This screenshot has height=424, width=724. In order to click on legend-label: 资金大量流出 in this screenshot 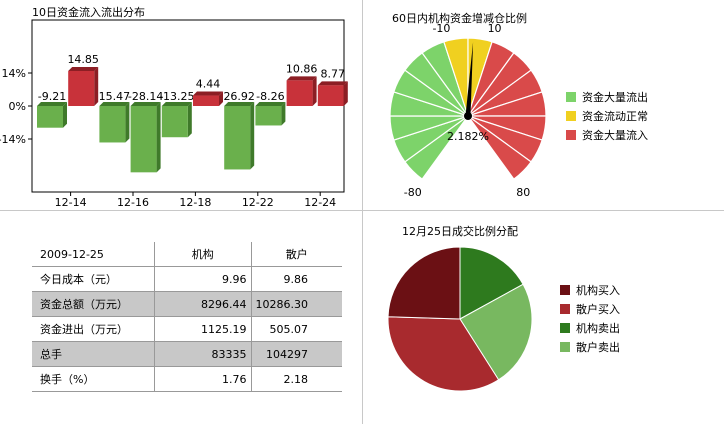, I will do `click(615, 97)`.